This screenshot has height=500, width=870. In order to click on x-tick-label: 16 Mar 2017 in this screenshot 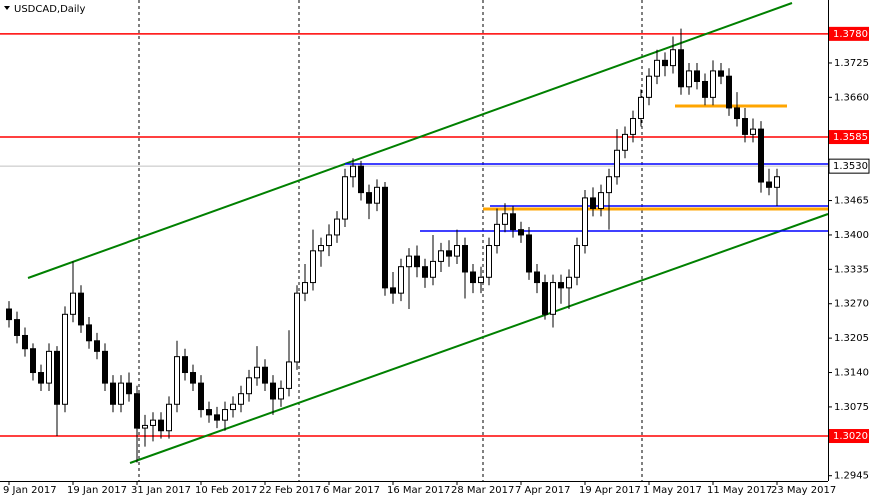, I will do `click(418, 490)`.